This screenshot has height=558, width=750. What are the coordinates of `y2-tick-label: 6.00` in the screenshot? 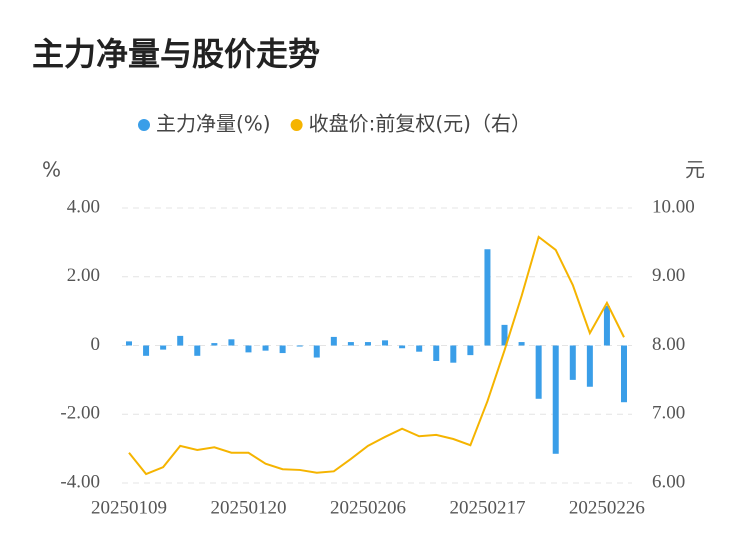 It's located at (668, 481).